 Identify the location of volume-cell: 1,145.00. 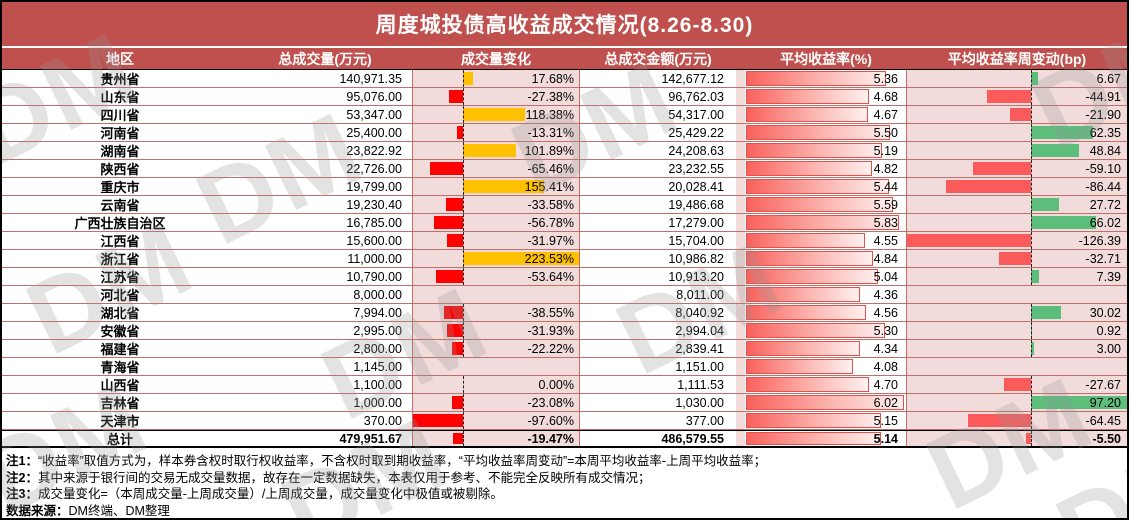
(377, 366).